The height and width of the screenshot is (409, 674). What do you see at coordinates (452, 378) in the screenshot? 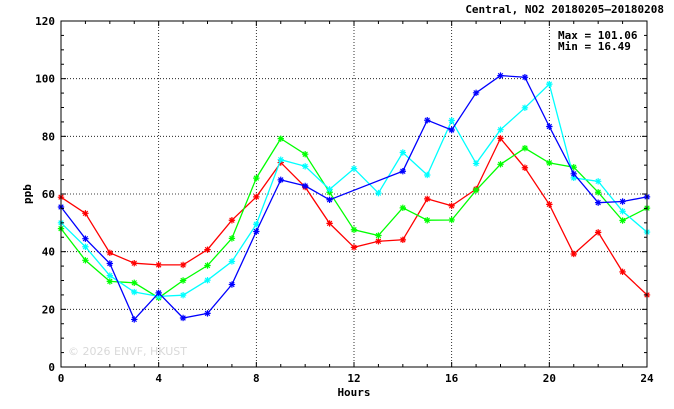
I see `x-tick-label: 16` at bounding box center [452, 378].